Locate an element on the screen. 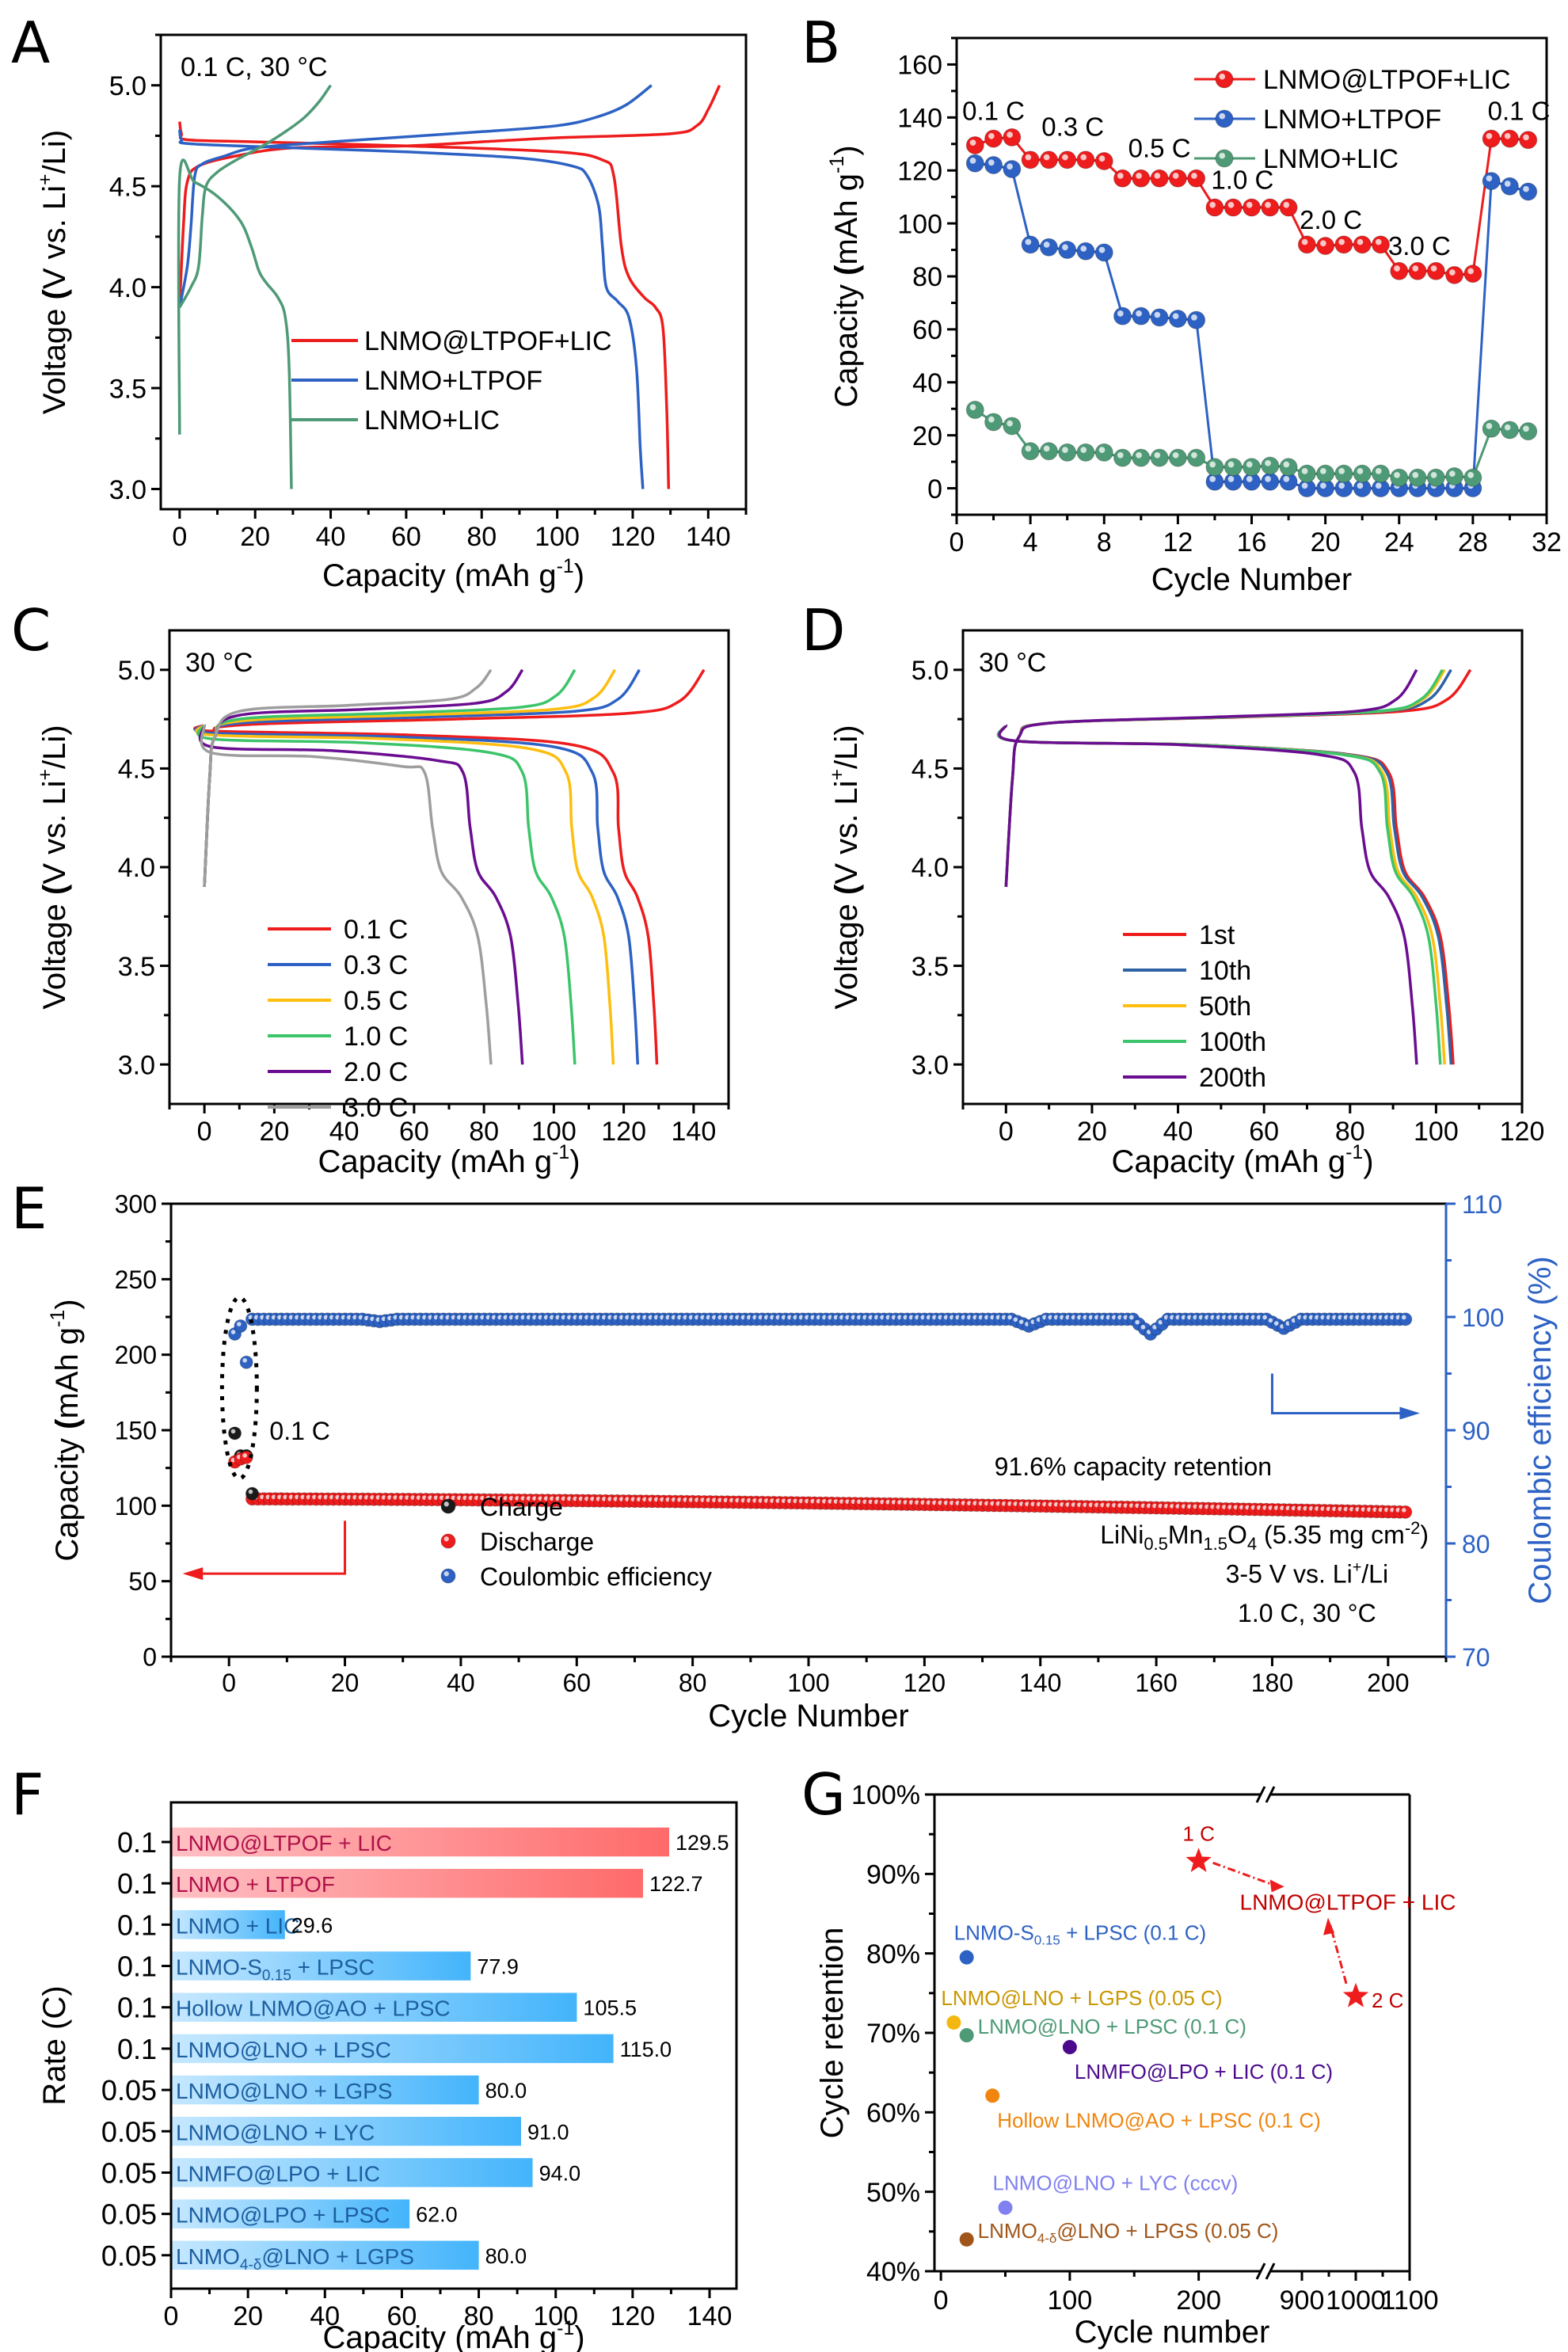 This screenshot has height=2352, width=1568. y-tick-label: 4.5 is located at coordinates (136, 770).